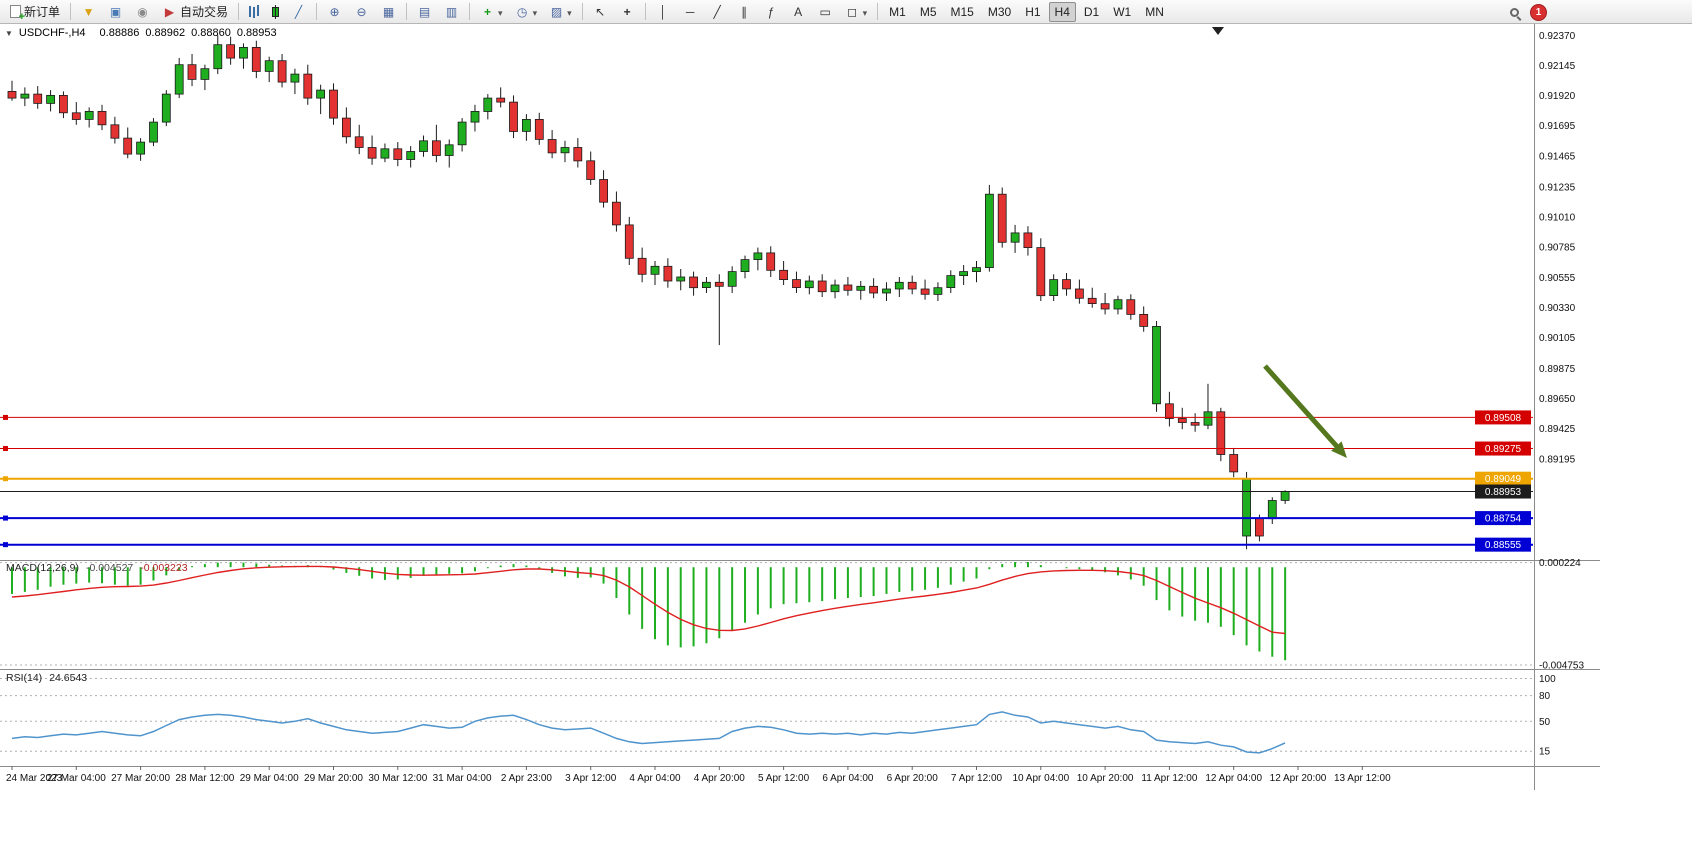  I want to click on autotrading-button-label: 自动交易, so click(204, 12).